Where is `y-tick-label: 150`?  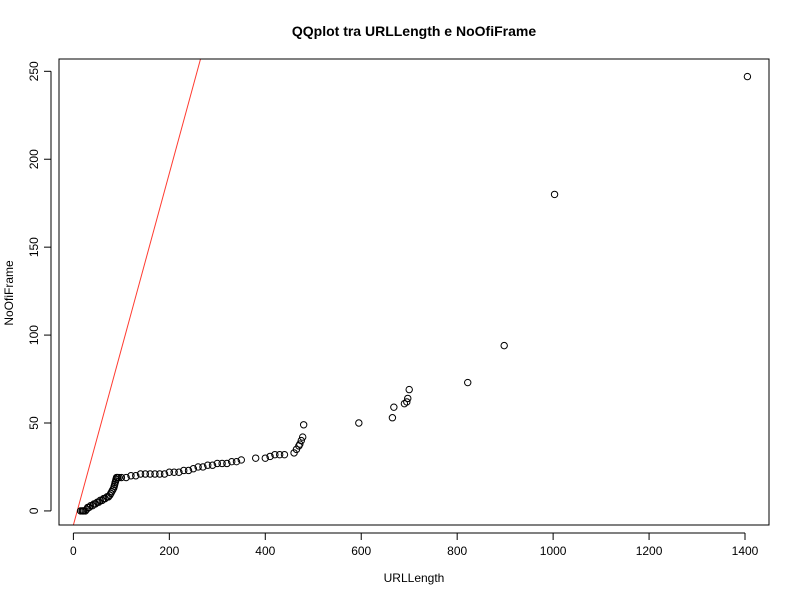 y-tick-label: 150 is located at coordinates (34, 247).